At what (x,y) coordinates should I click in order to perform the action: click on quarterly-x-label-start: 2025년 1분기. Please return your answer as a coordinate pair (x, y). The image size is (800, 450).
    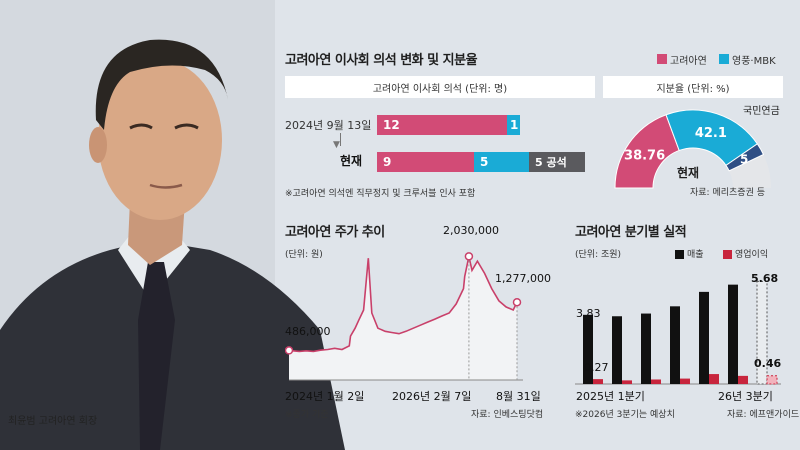
    Looking at the image, I should click on (610, 396).